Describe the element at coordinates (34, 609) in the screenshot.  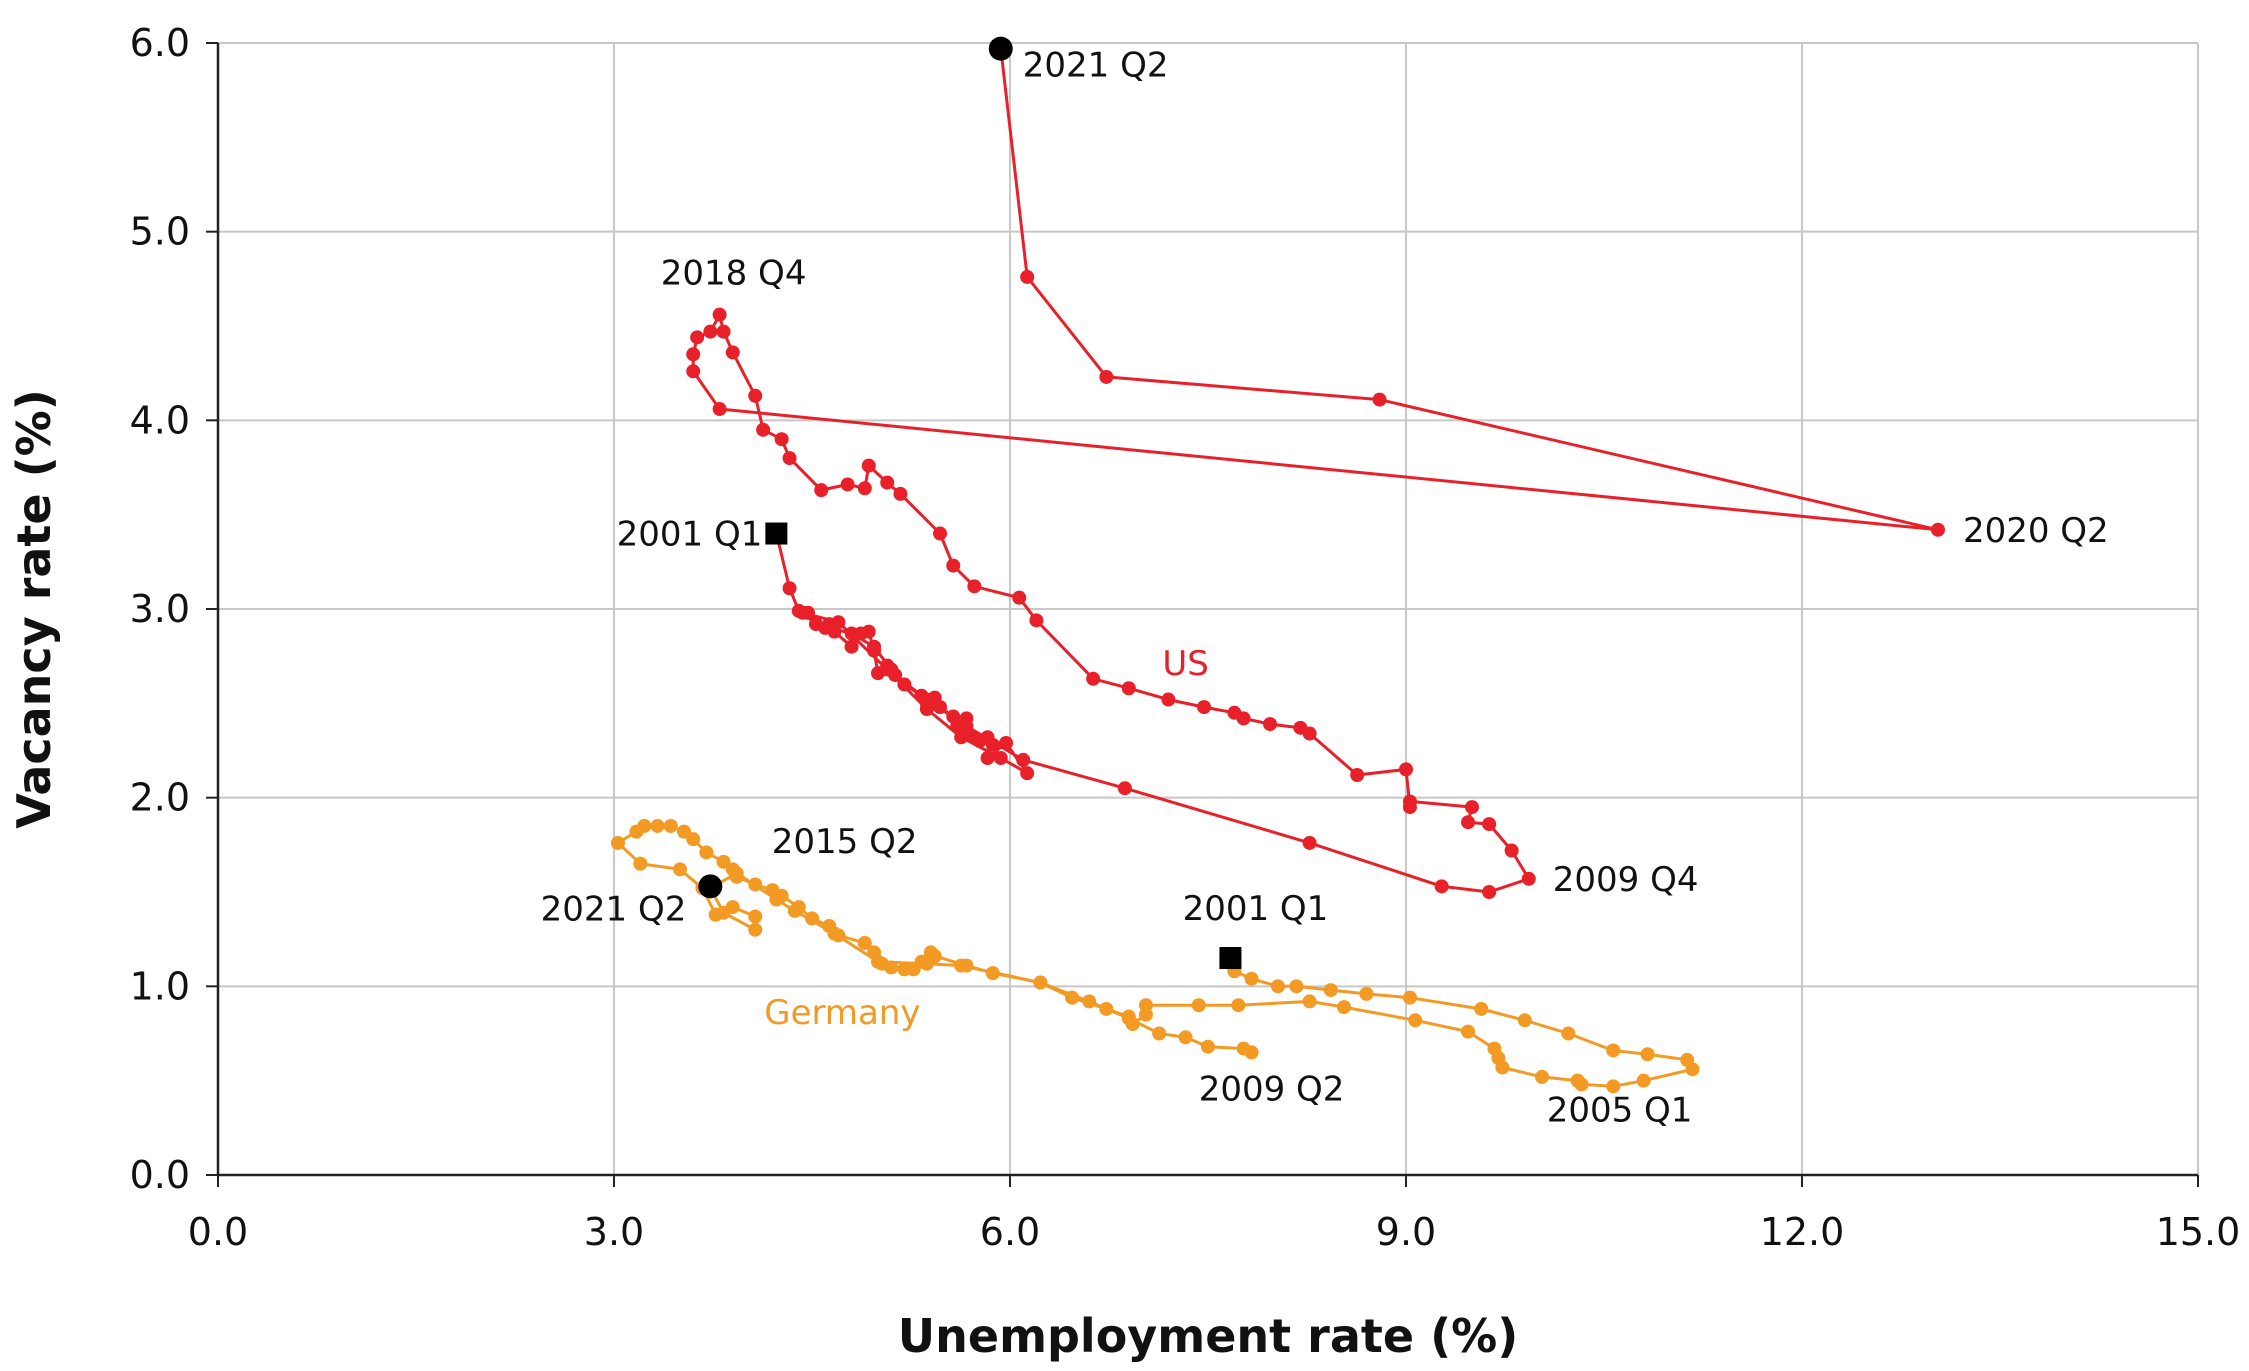
I see `y-axis-title: Vacancy rate (%)` at that location.